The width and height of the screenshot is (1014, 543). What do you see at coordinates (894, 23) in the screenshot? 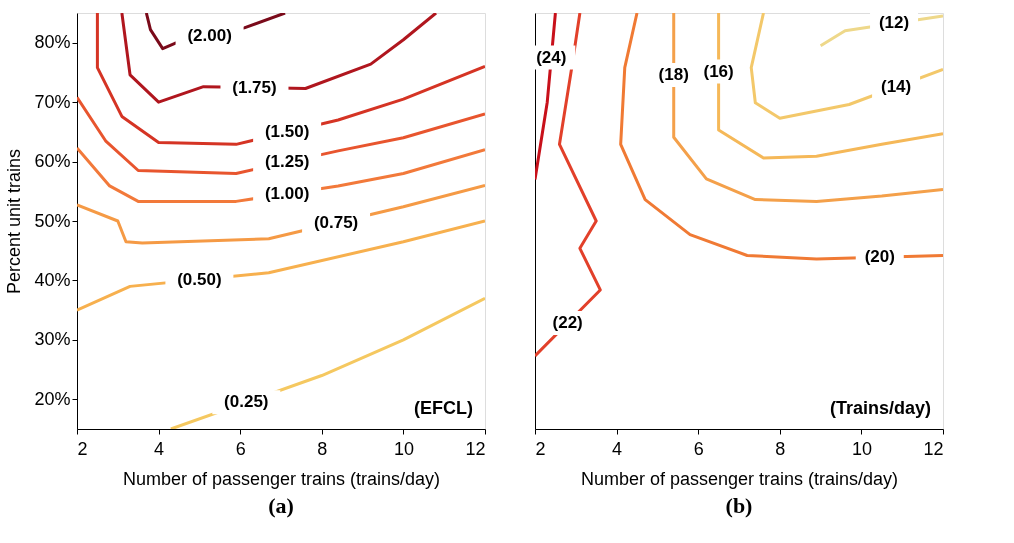
I see `series-label: (12)` at bounding box center [894, 23].